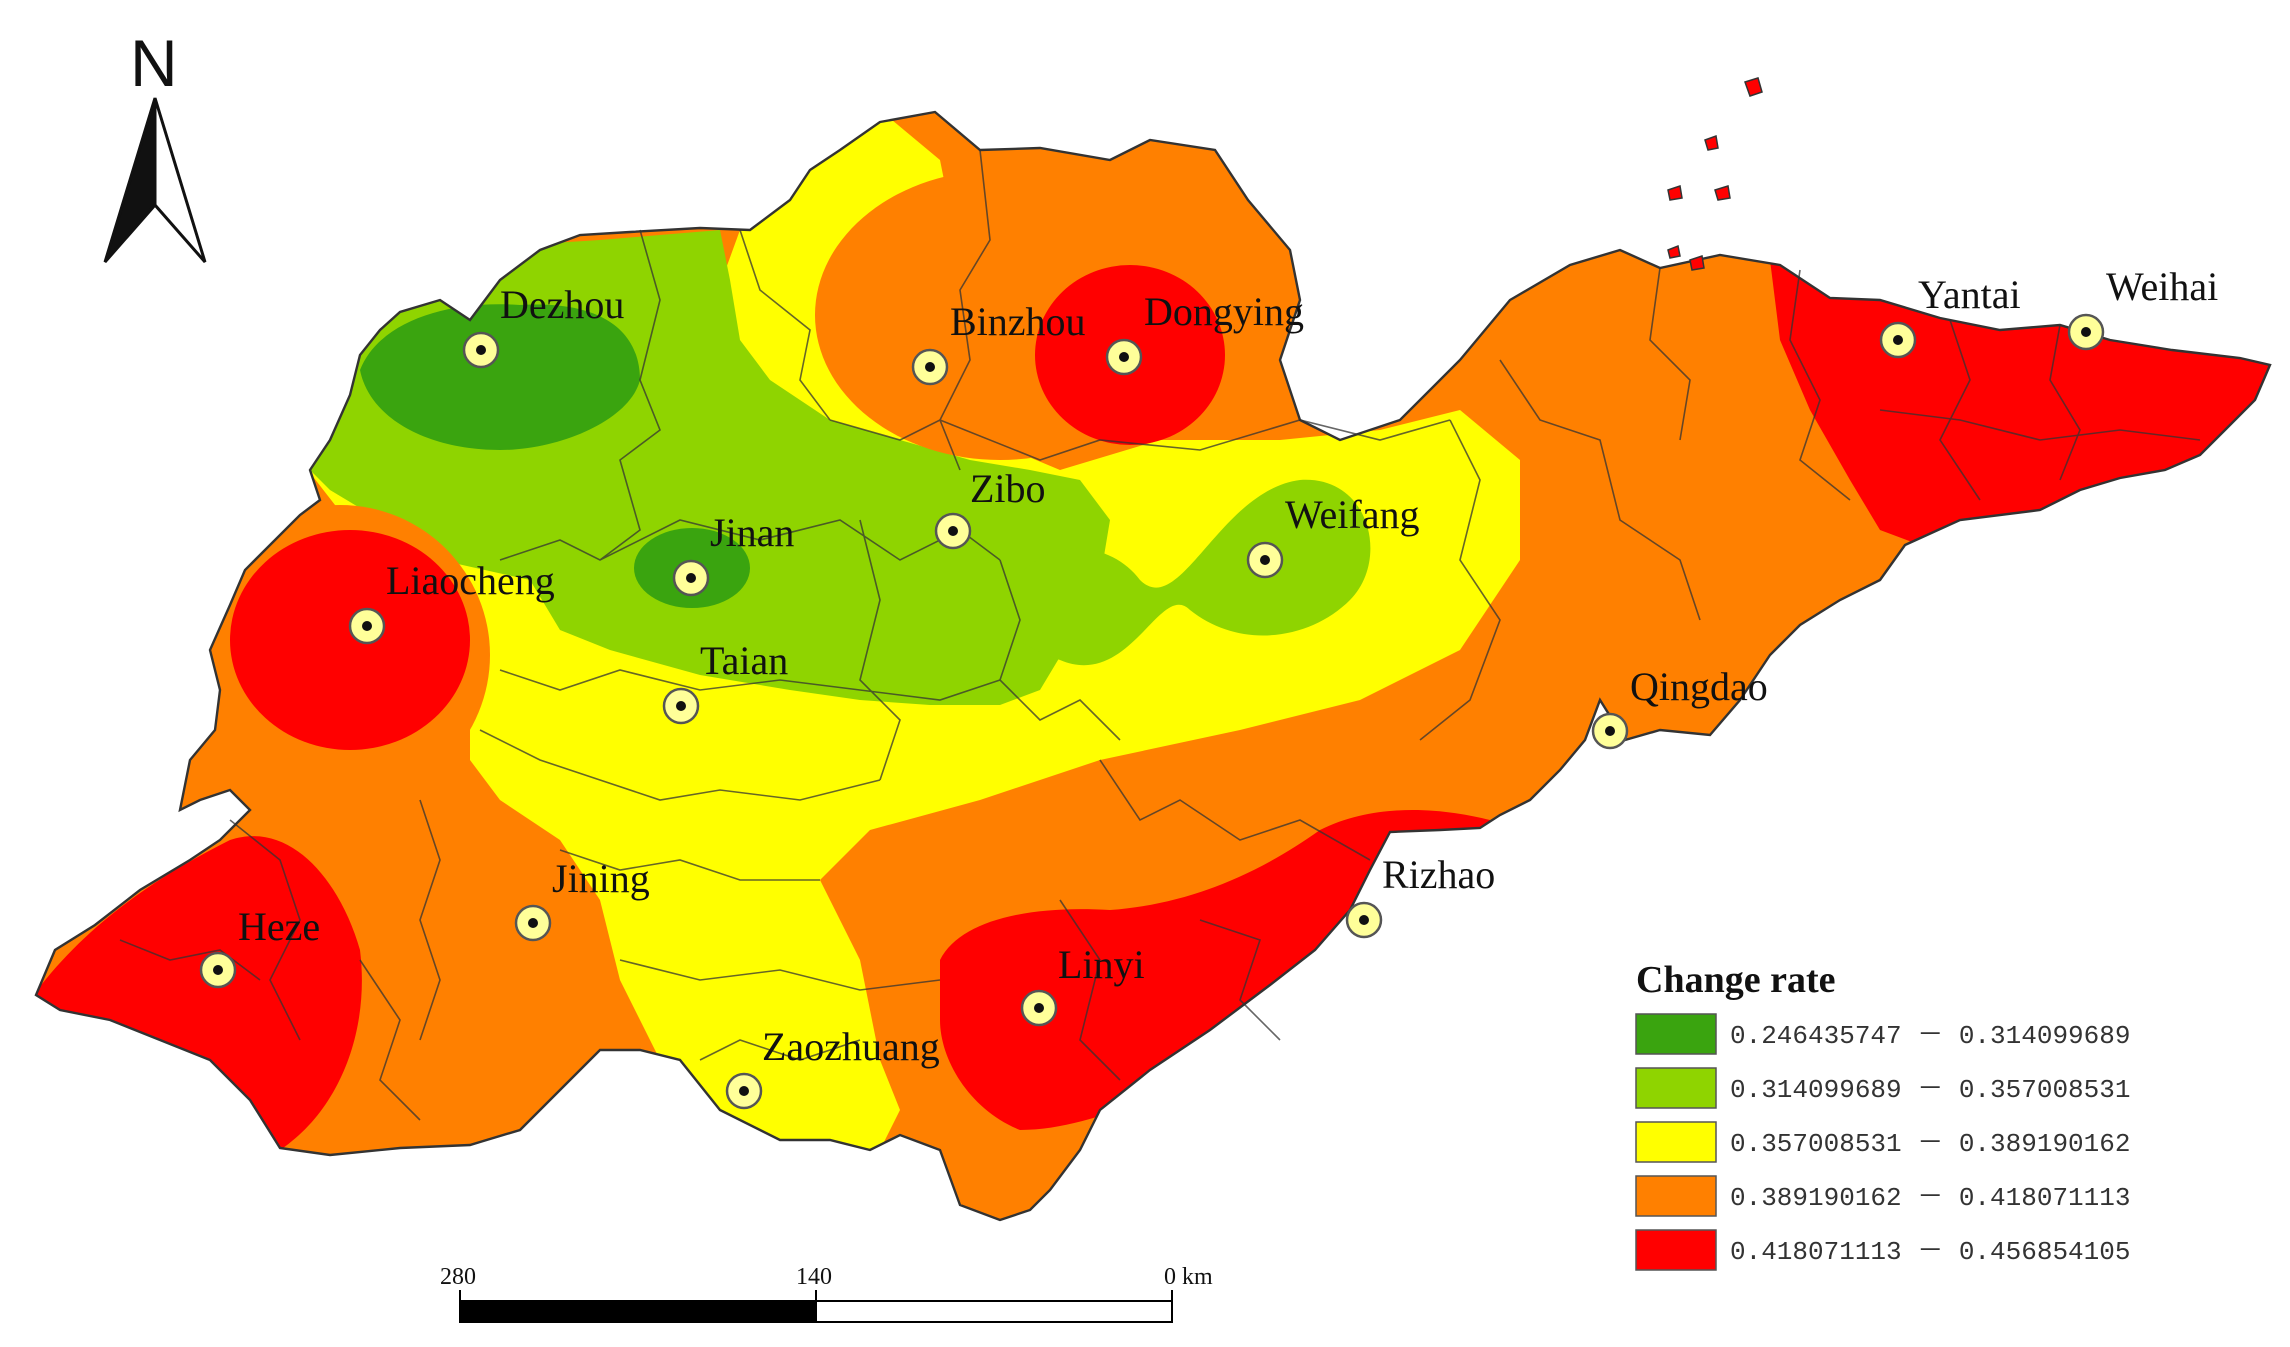 The width and height of the screenshot is (2290, 1347). Describe the element at coordinates (601, 878) in the screenshot. I see `city-label-jining: Jining` at that location.